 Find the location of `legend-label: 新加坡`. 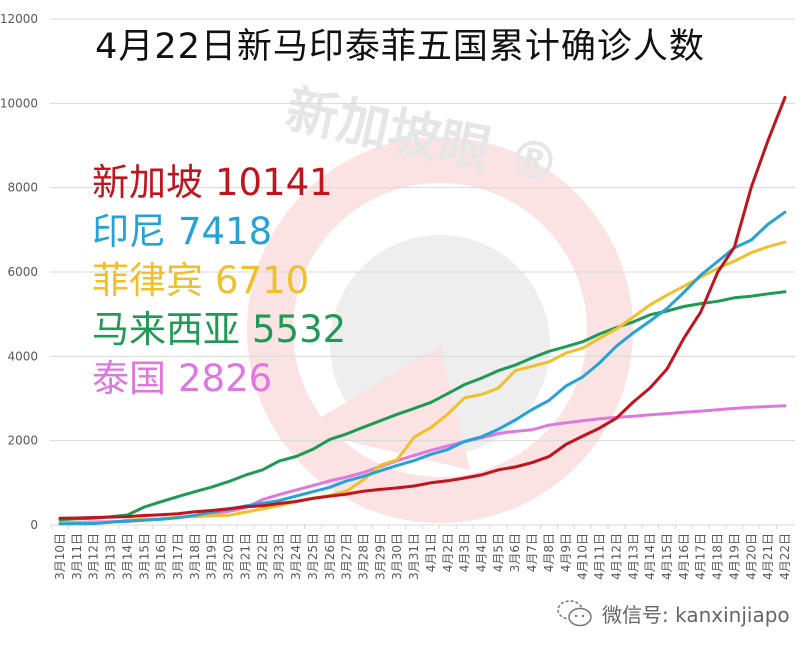

legend-label: 新加坡 is located at coordinates (147, 182).